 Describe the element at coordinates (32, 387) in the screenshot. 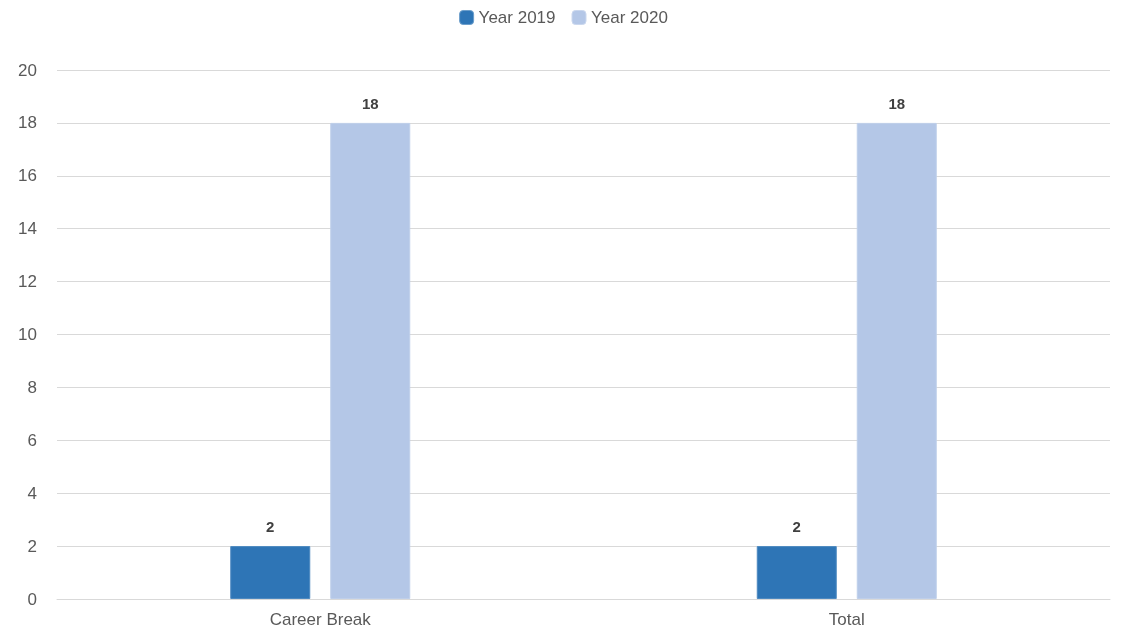

I see `y-tick-label: 8` at that location.